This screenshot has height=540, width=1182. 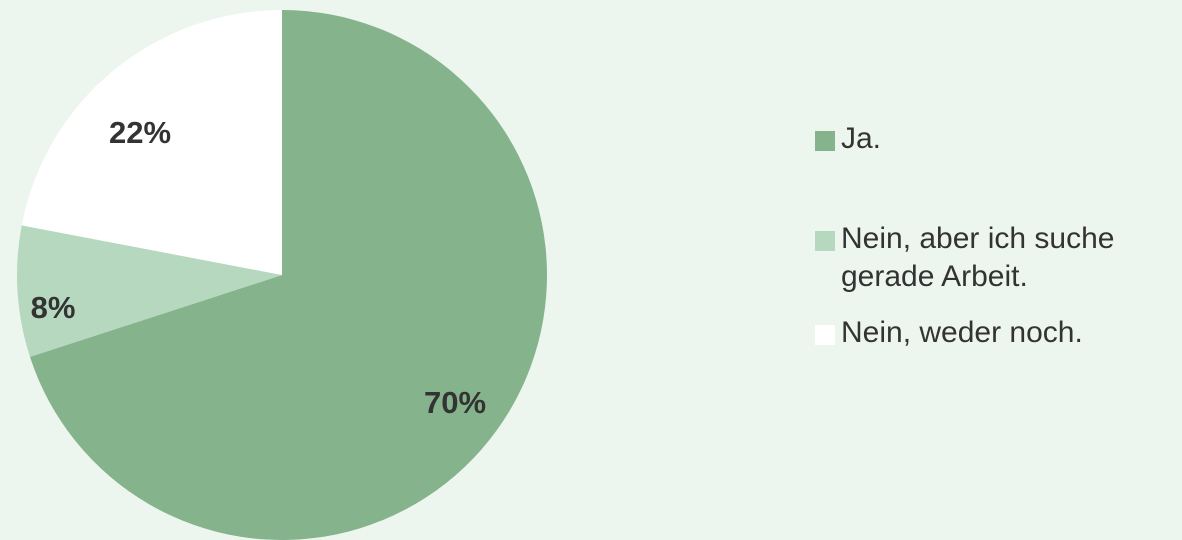 I want to click on legend-label-nein-weder: Nein, weder noch., so click(x=962, y=332).